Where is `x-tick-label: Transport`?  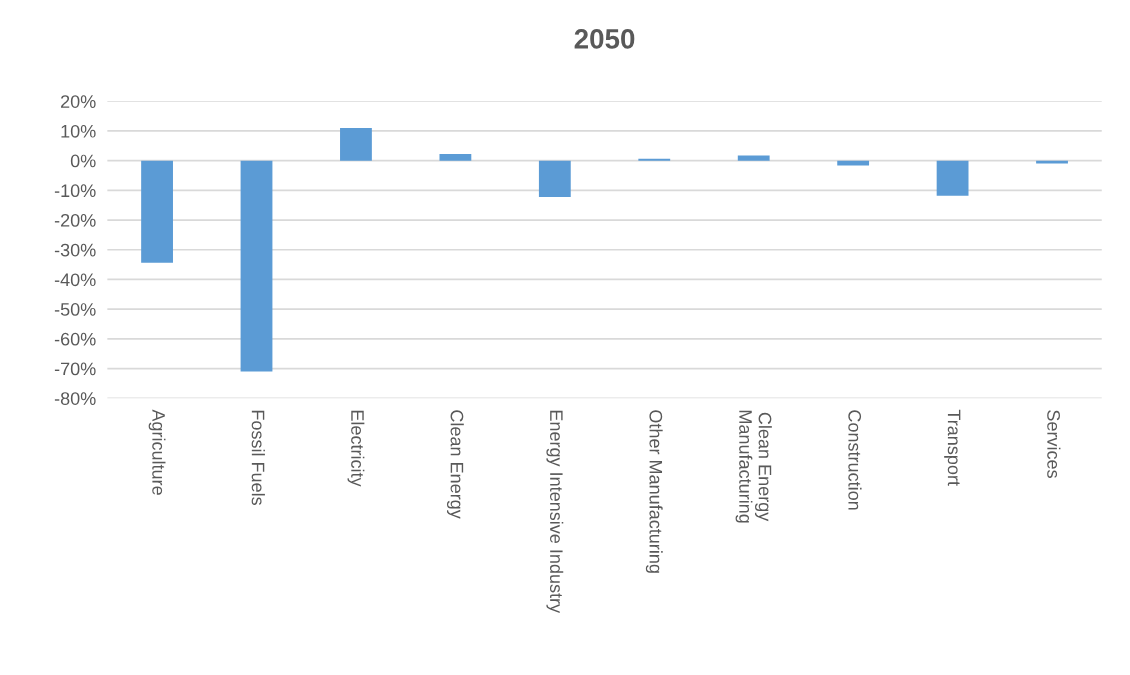 x-tick-label: Transport is located at coordinates (952, 447).